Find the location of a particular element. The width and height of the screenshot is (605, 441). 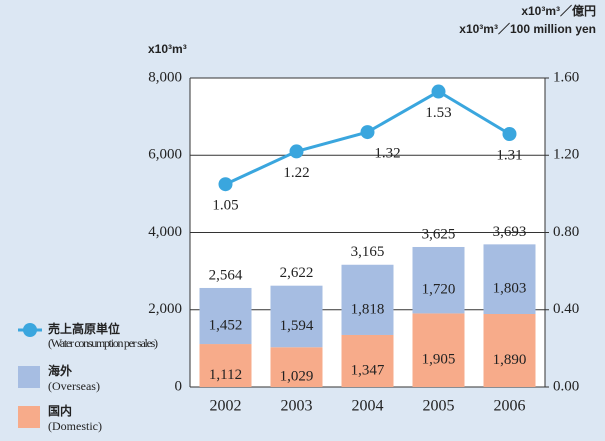

bar-label: 1,890 is located at coordinates (510, 360).